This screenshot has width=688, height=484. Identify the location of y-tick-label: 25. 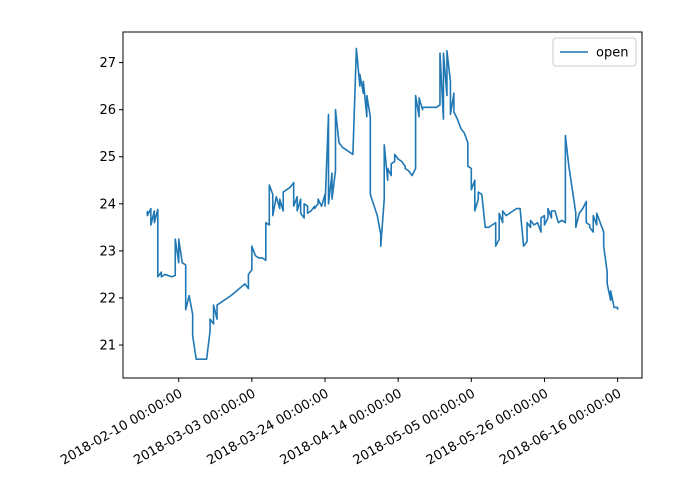
(107, 157).